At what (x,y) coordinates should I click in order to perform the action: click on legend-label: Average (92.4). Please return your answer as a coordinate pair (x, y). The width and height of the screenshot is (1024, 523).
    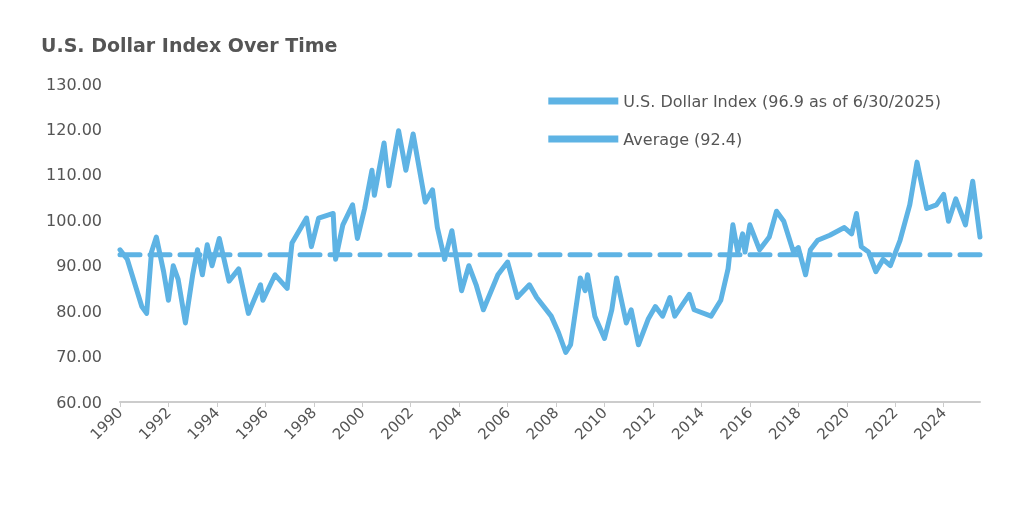
    Looking at the image, I should click on (683, 139).